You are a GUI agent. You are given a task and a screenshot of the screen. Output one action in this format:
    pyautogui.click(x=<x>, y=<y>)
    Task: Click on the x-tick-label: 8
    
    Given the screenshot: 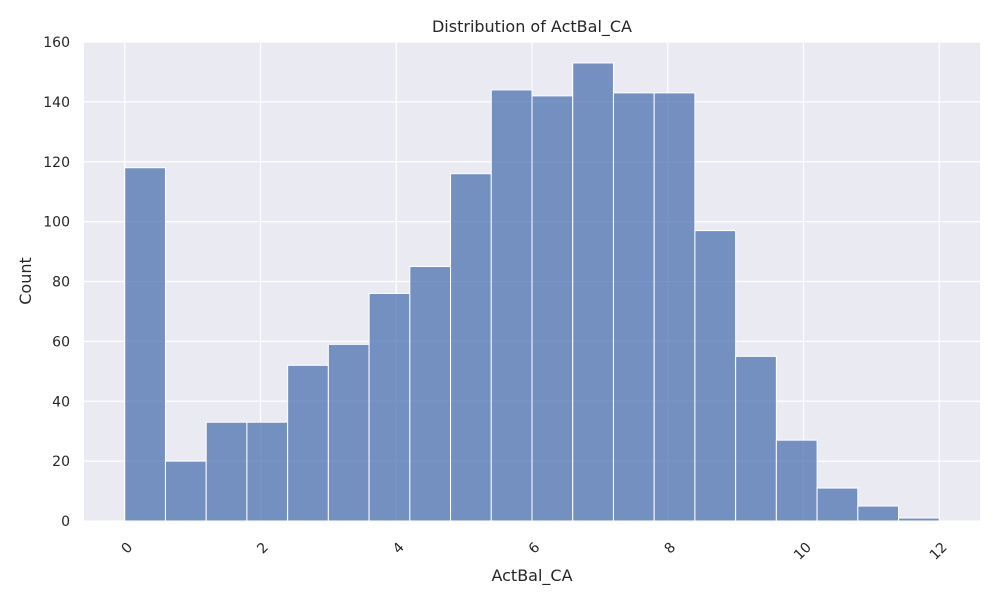 What is the action you would take?
    pyautogui.click(x=671, y=549)
    